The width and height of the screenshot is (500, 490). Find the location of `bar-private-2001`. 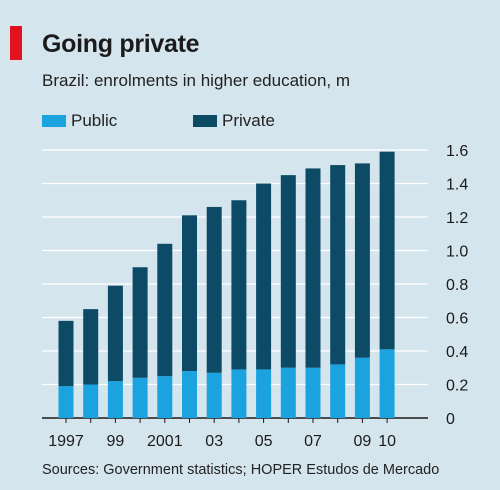

bar-private-2001 is located at coordinates (165, 310).